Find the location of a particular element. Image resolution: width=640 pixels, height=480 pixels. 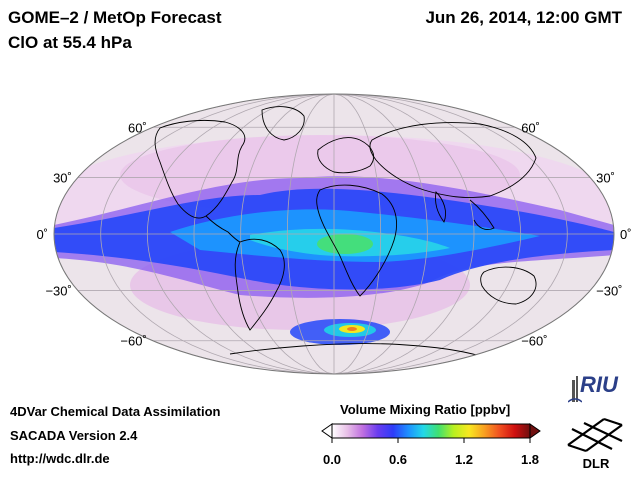

colorbar-right-arrow is located at coordinates (535, 431).